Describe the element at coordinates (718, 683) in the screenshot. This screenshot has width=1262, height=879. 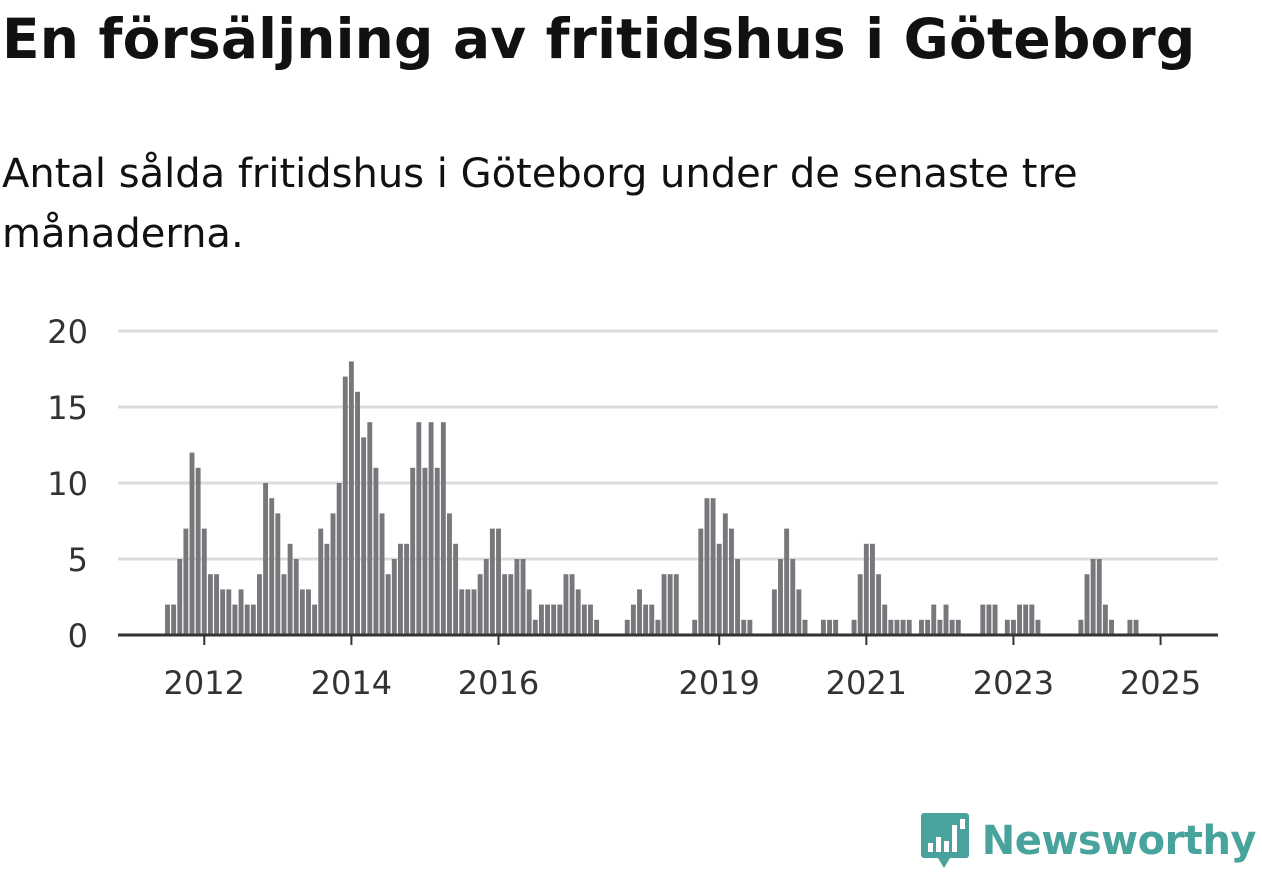
I see `x-tick-label: 2019` at that location.